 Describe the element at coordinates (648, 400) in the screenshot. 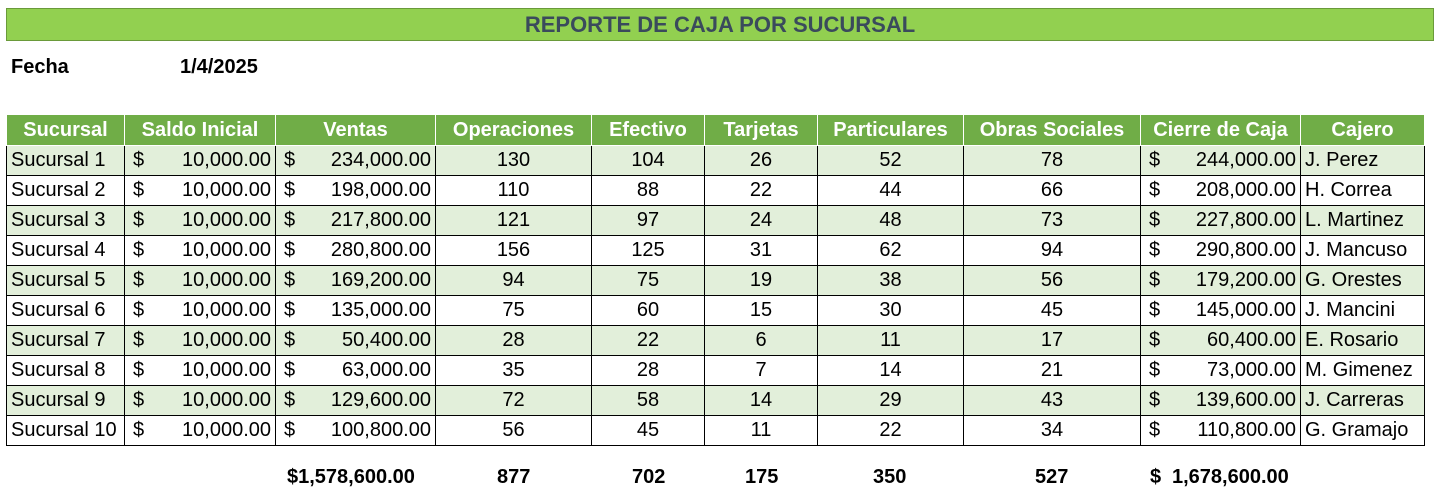

I see `cell-efectivo: 58` at that location.